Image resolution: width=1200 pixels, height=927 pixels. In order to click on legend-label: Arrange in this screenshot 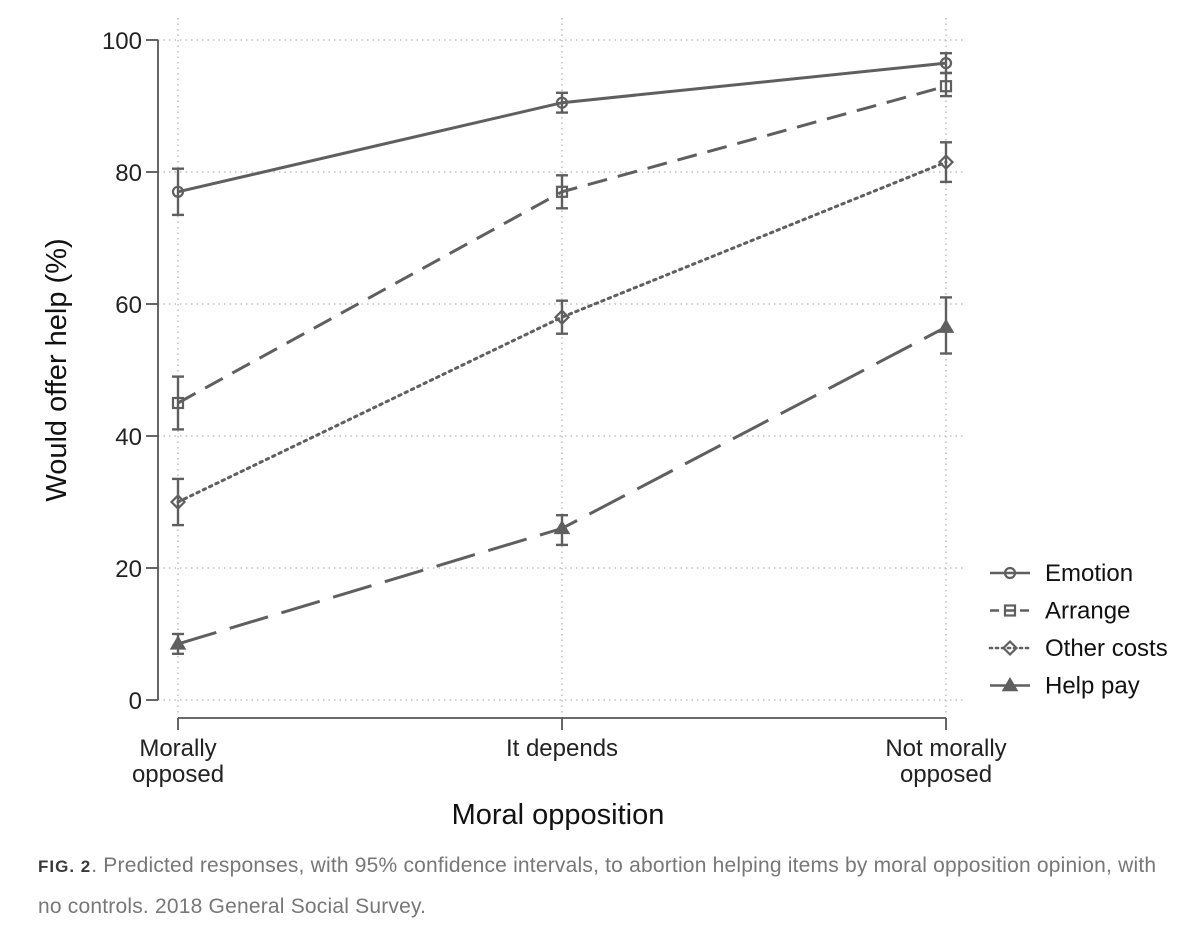, I will do `click(1087, 611)`.